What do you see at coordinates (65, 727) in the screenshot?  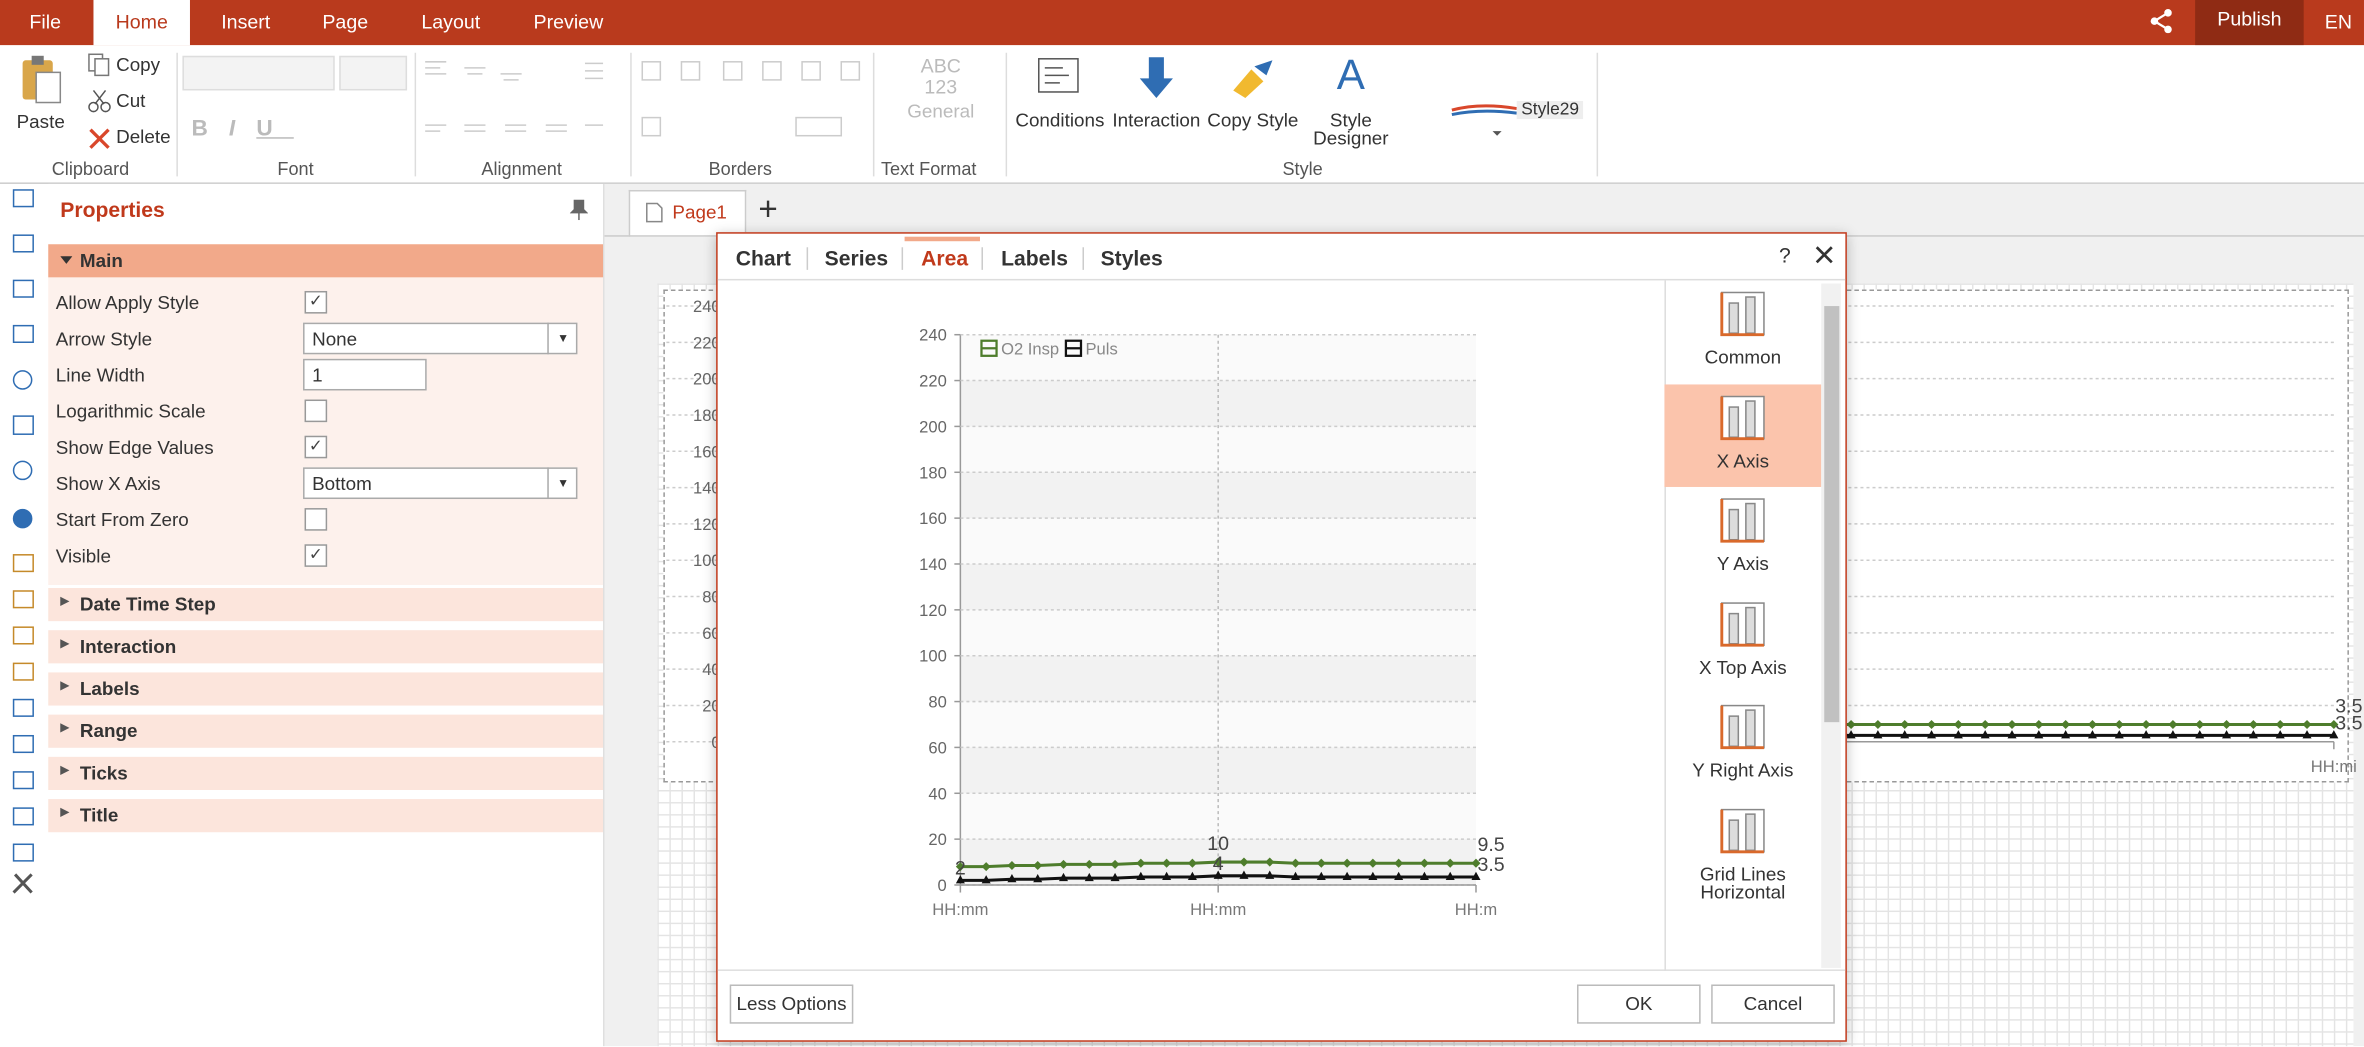 I see `collapse-arrow: ▶` at bounding box center [65, 727].